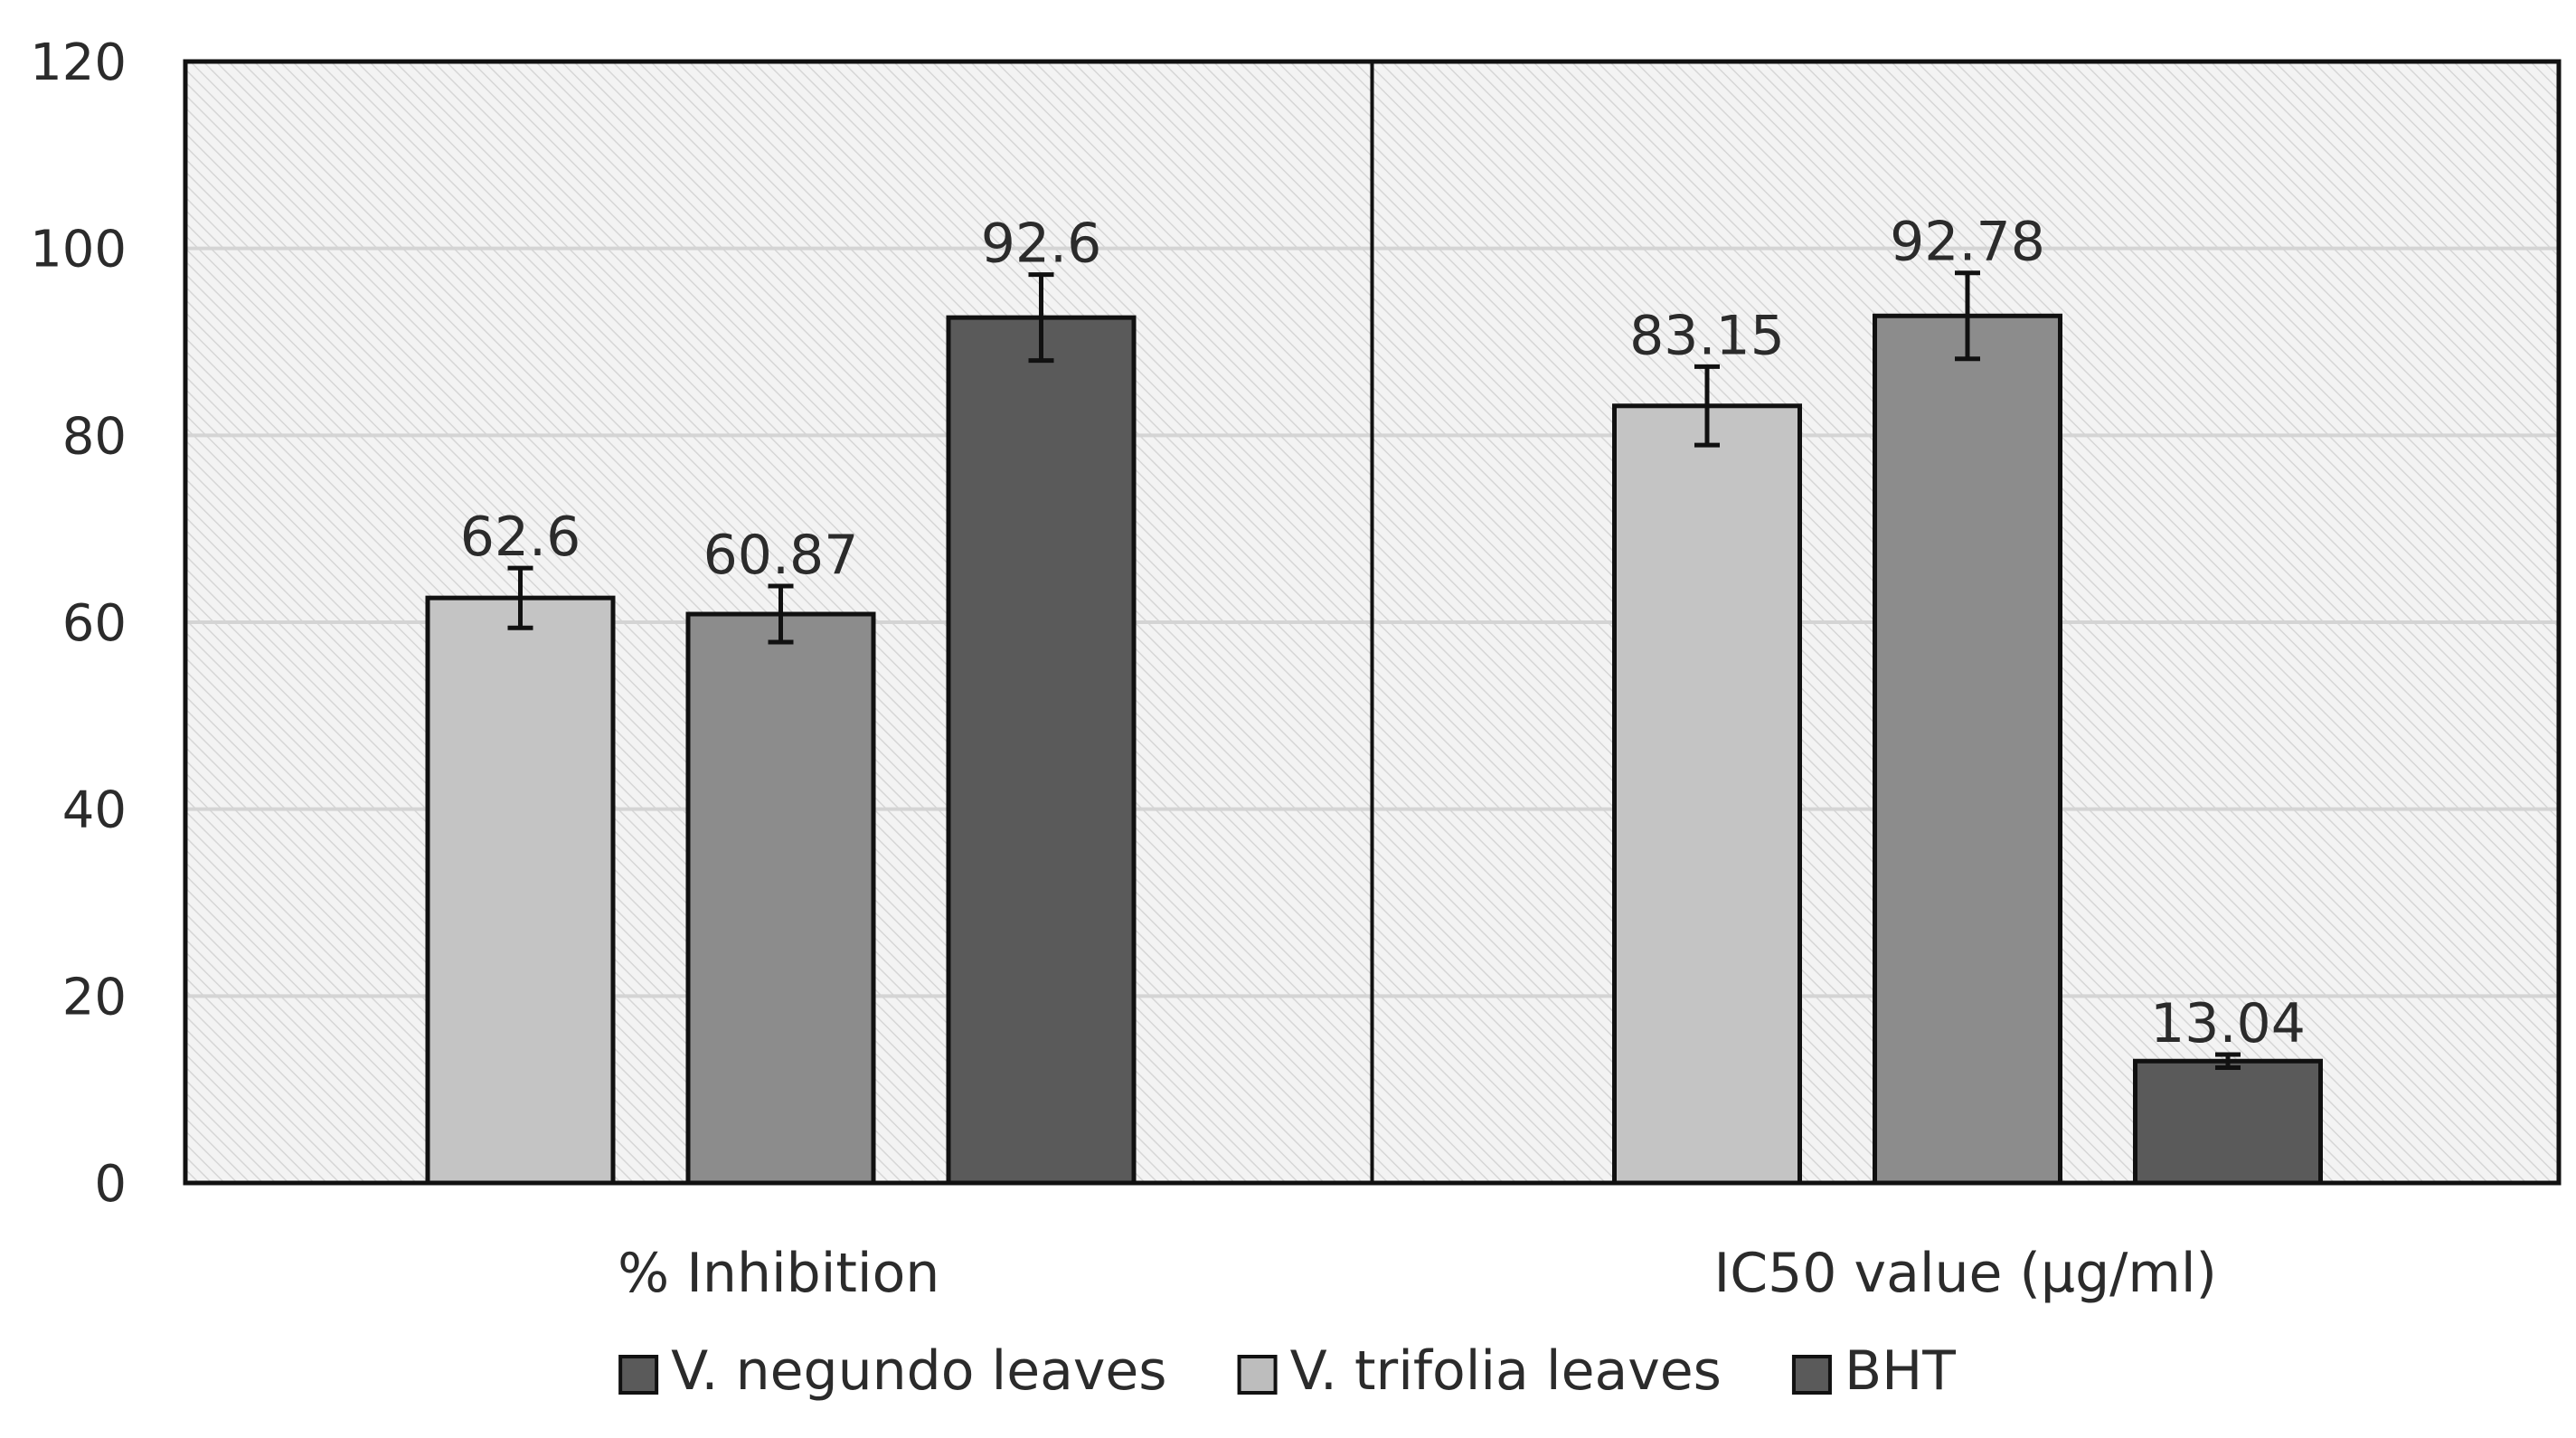 The height and width of the screenshot is (1438, 2576). Describe the element at coordinates (1506, 1371) in the screenshot. I see `legend-label: V. trifolia leaves` at that location.